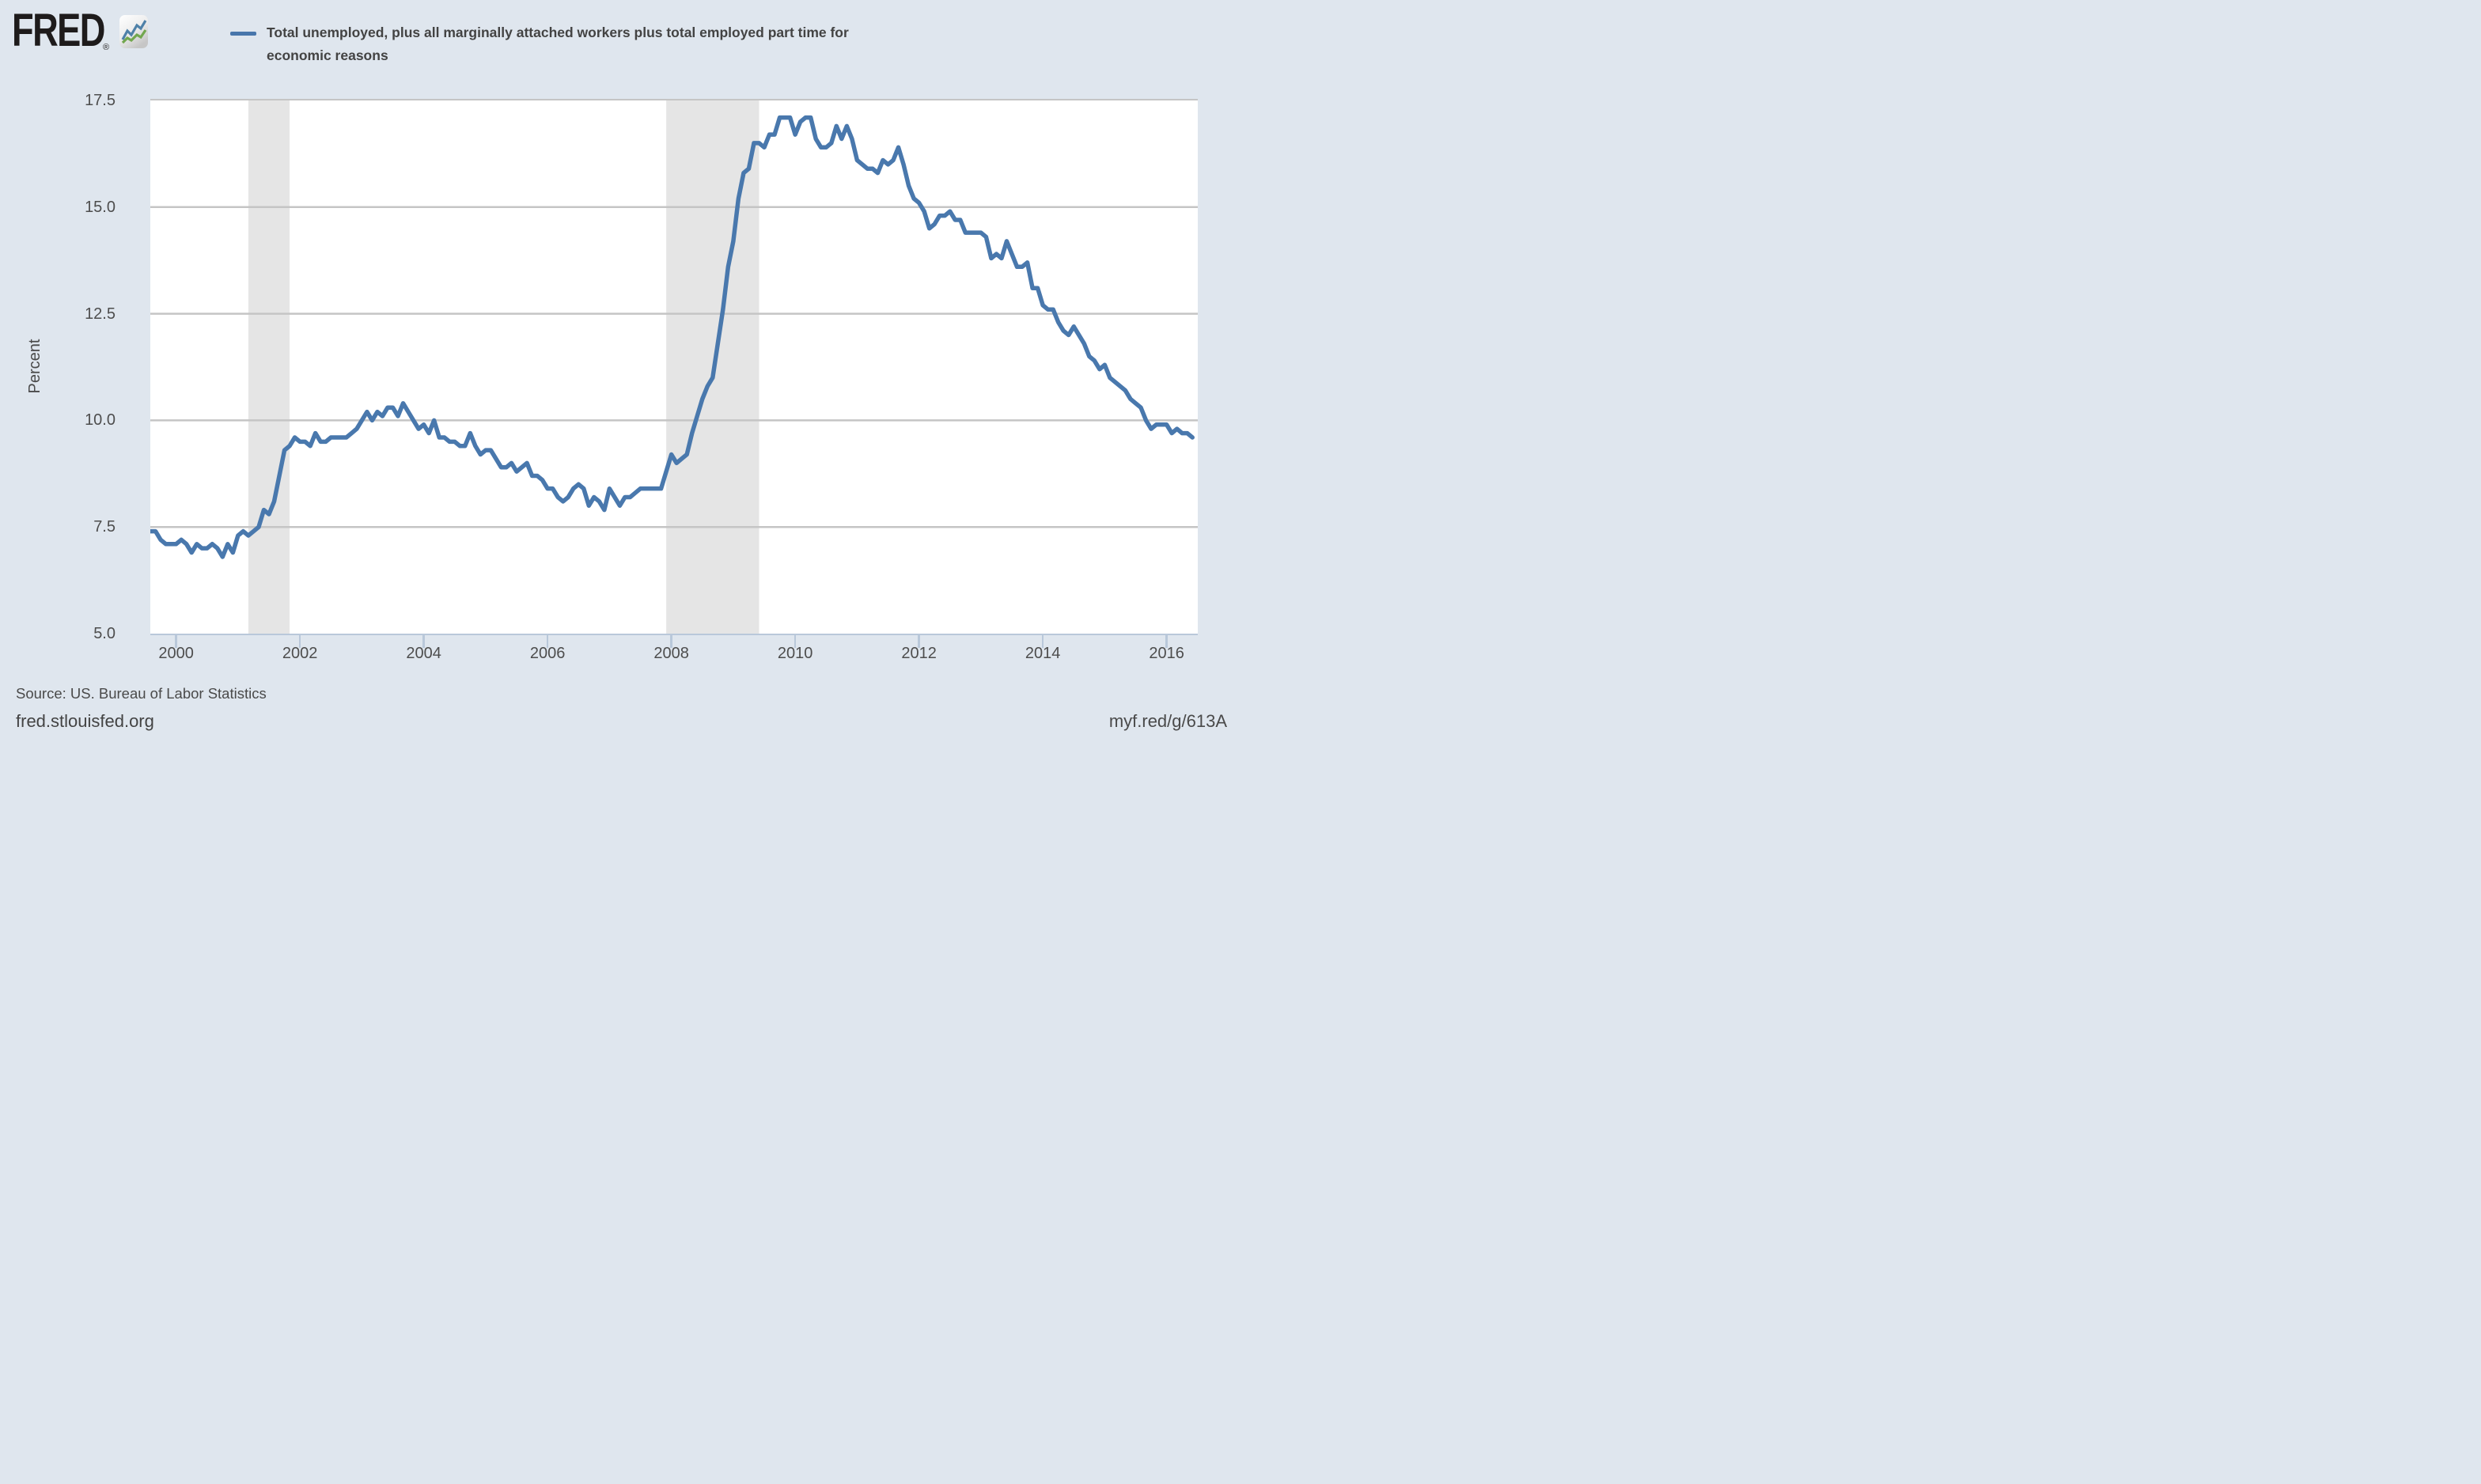 The width and height of the screenshot is (2481, 1484). What do you see at coordinates (106, 47) in the screenshot?
I see `registered-trademark-icon: ®` at bounding box center [106, 47].